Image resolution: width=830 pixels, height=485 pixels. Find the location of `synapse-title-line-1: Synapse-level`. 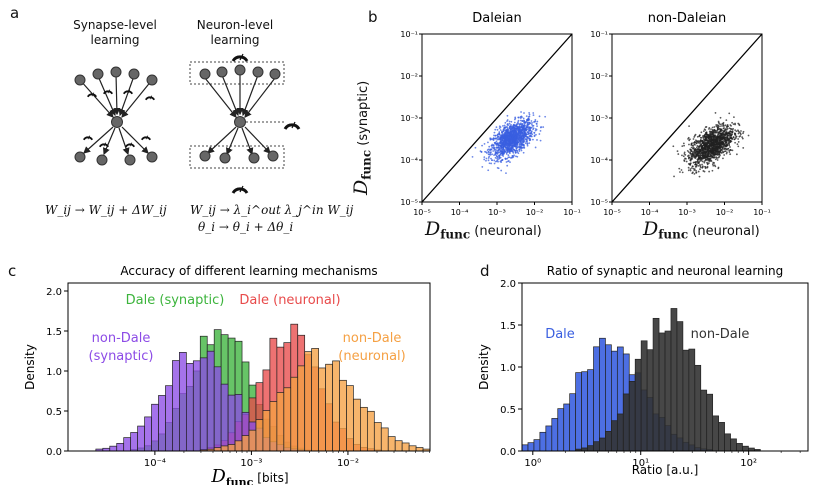

synapse-title-line-1: Synapse-level is located at coordinates (115, 25).